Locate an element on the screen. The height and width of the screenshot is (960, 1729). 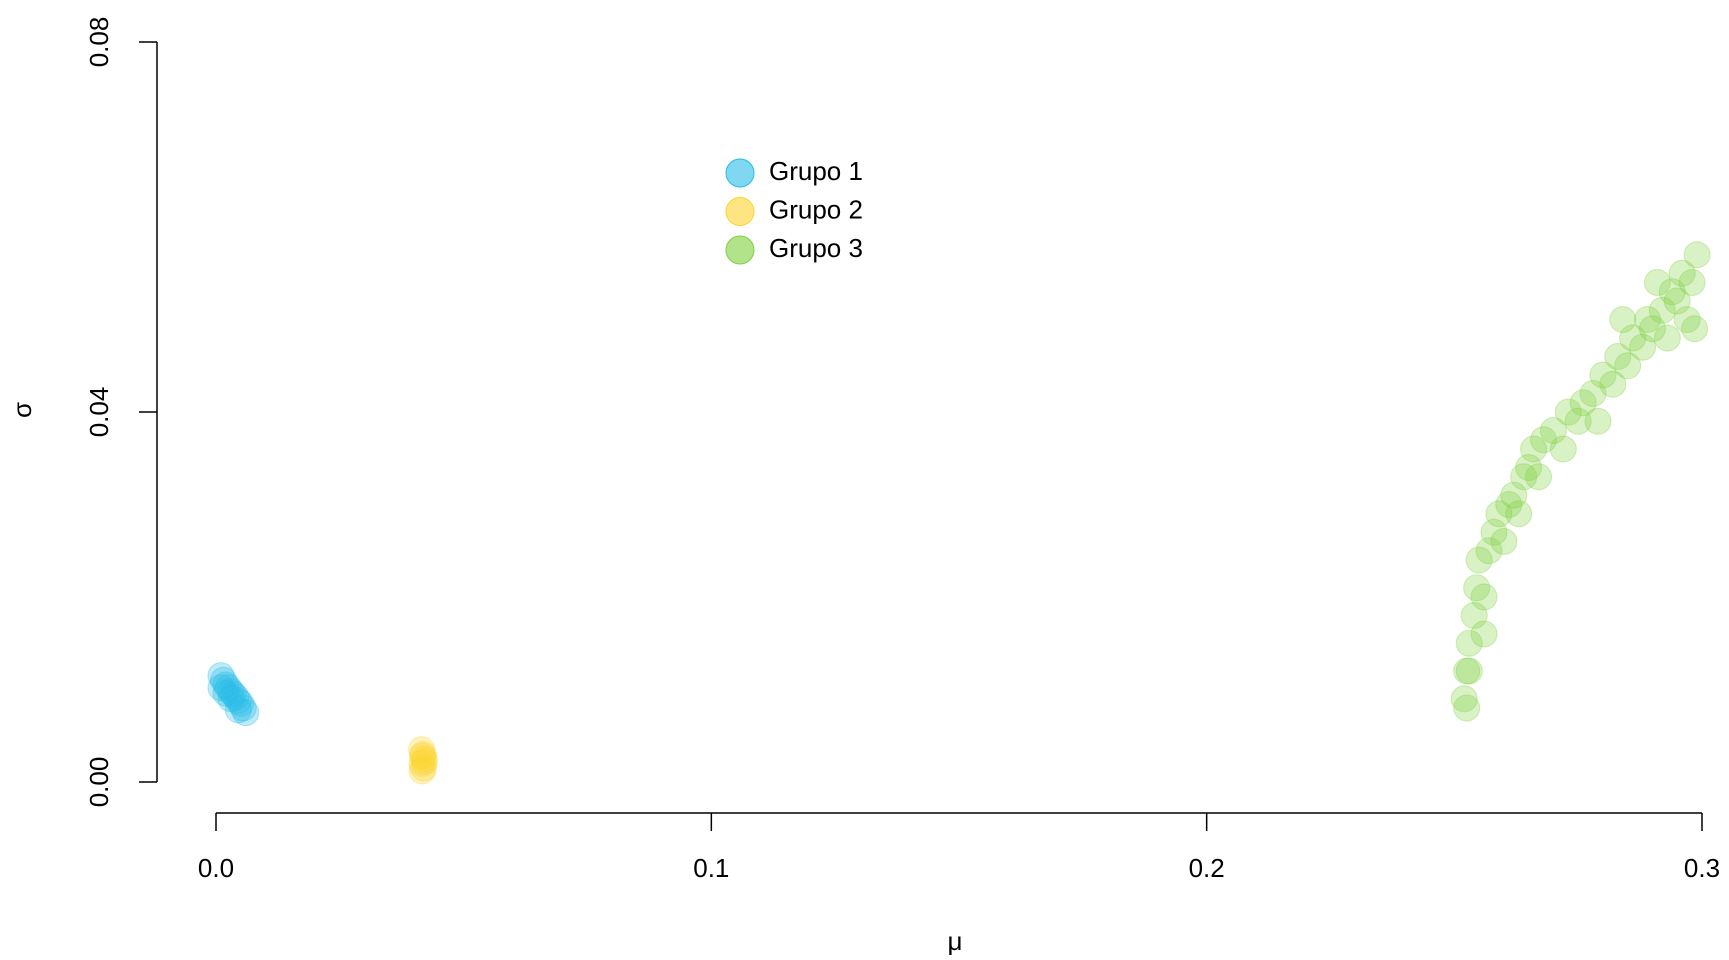
legend-label: Grupo 2 is located at coordinates (816, 209).